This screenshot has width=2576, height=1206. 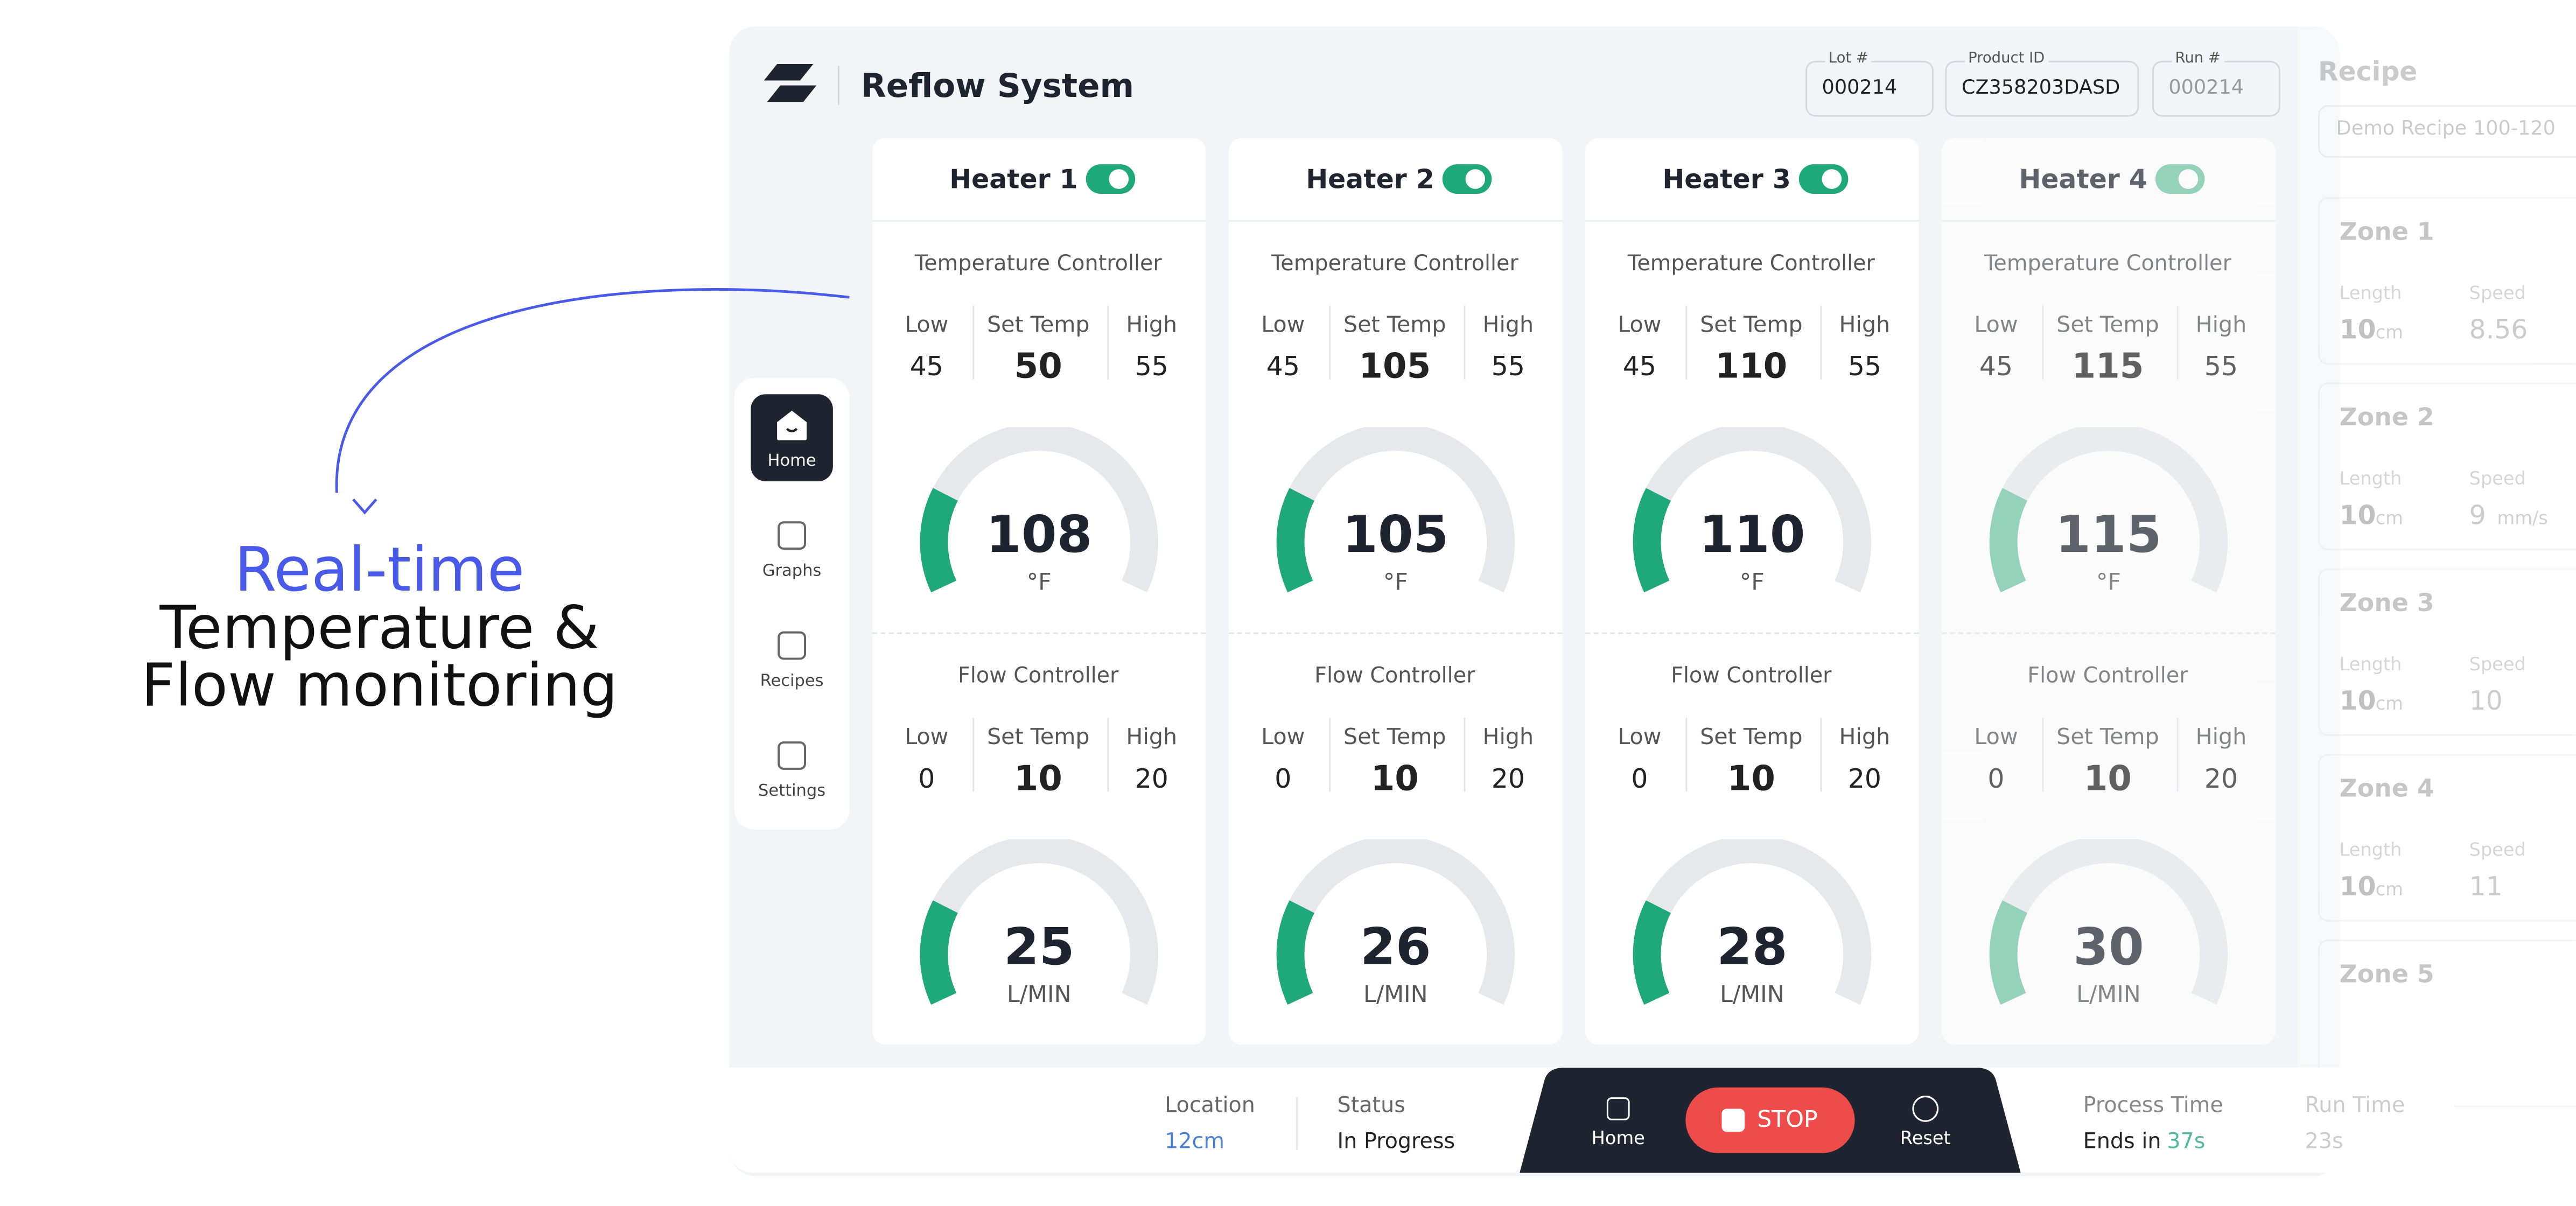 I want to click on stop-button, so click(x=1770, y=1120).